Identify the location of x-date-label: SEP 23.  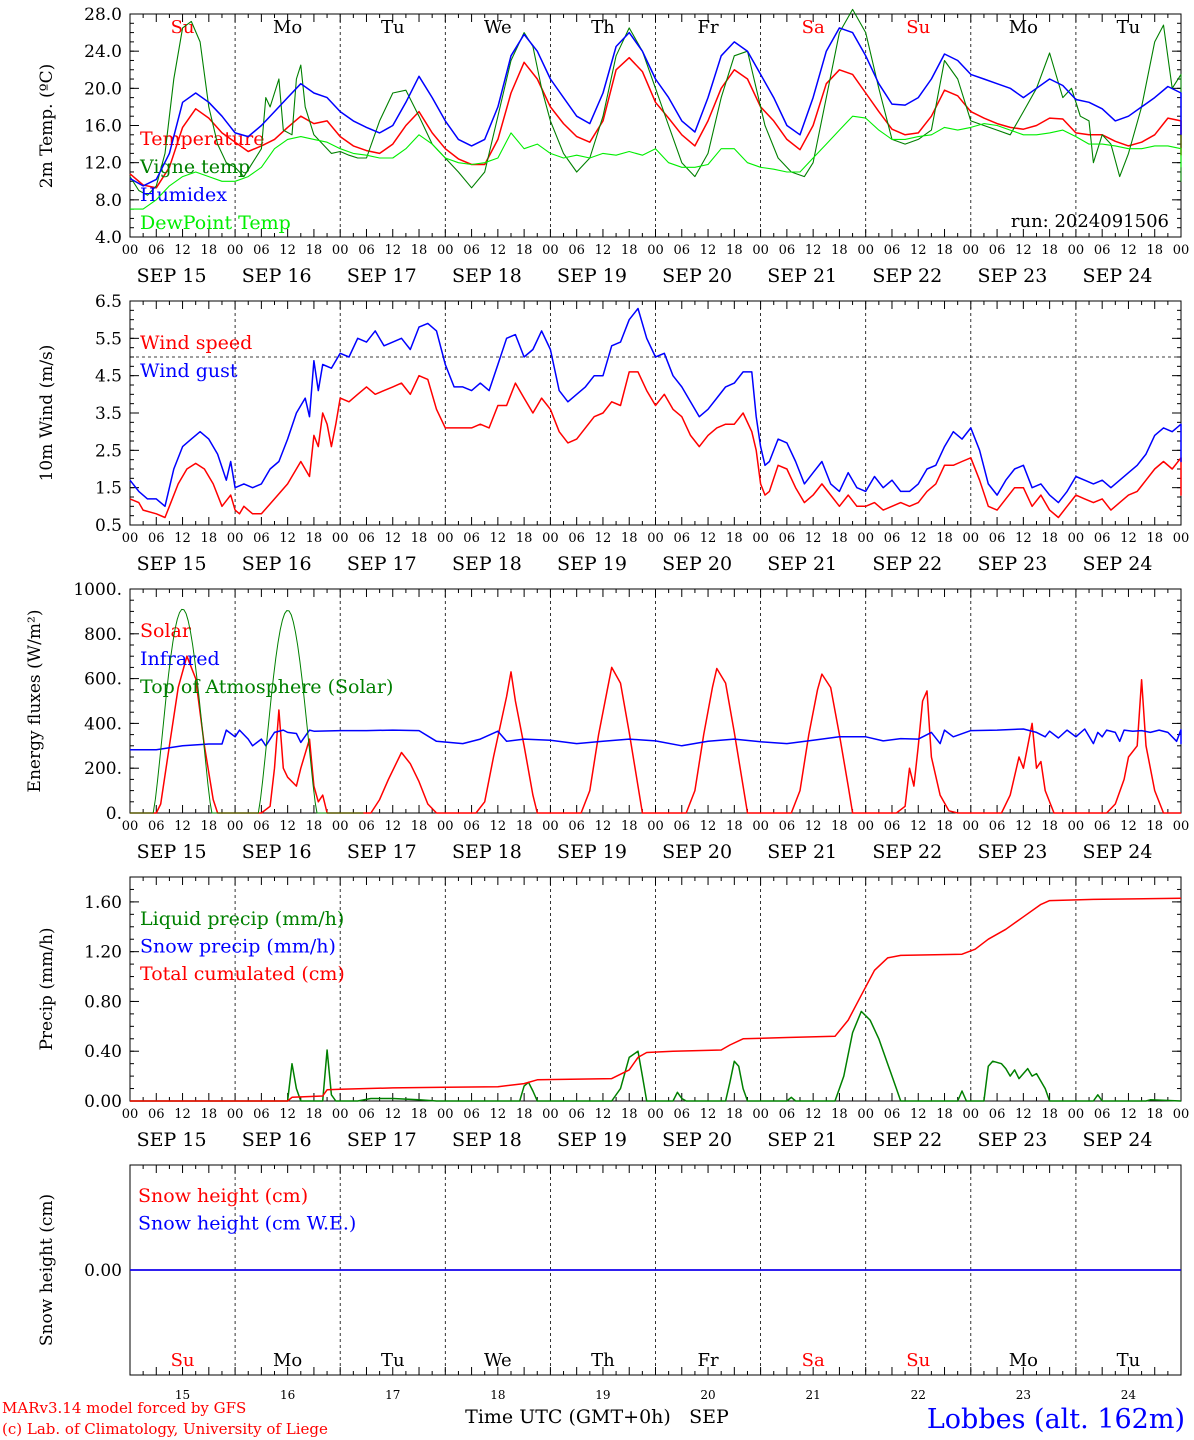
(1012, 564).